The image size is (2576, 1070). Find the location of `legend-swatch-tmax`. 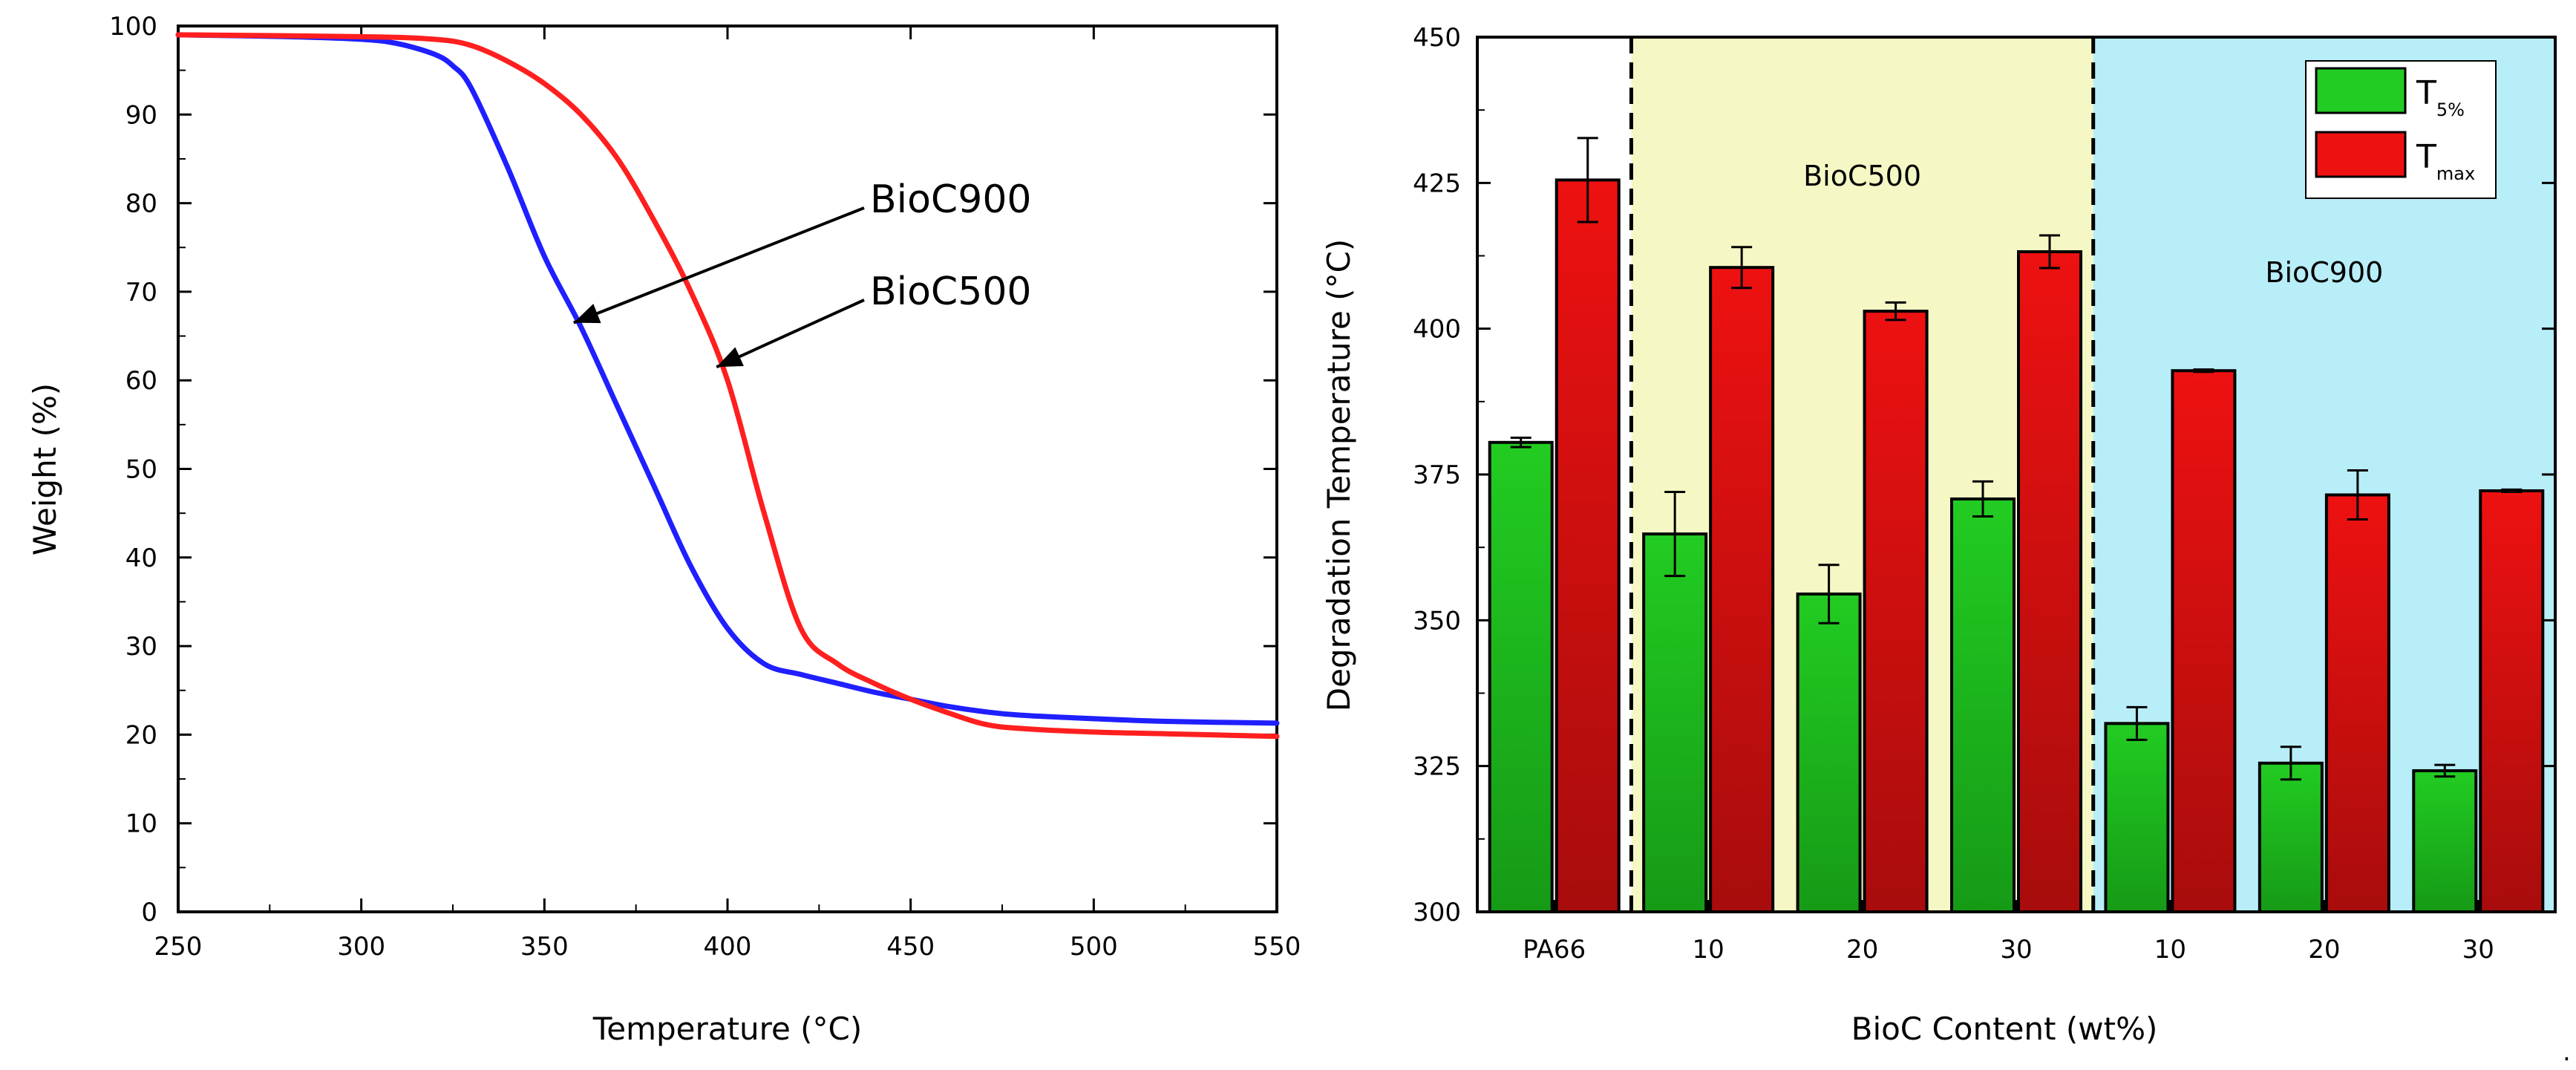

legend-swatch-tmax is located at coordinates (2361, 154).